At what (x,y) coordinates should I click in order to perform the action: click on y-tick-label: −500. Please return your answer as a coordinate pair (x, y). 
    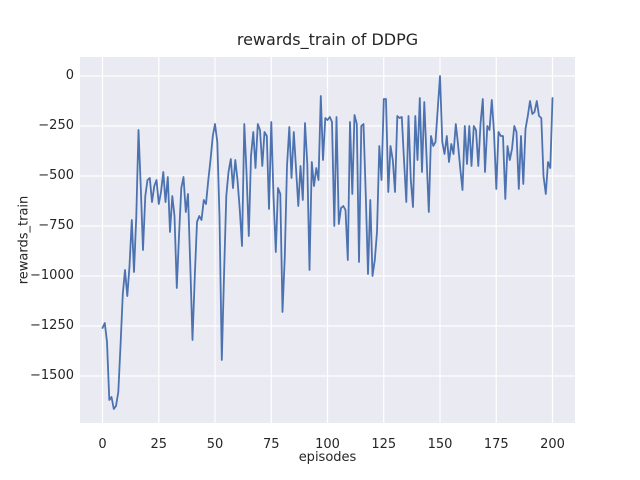
    Looking at the image, I should click on (56, 175).